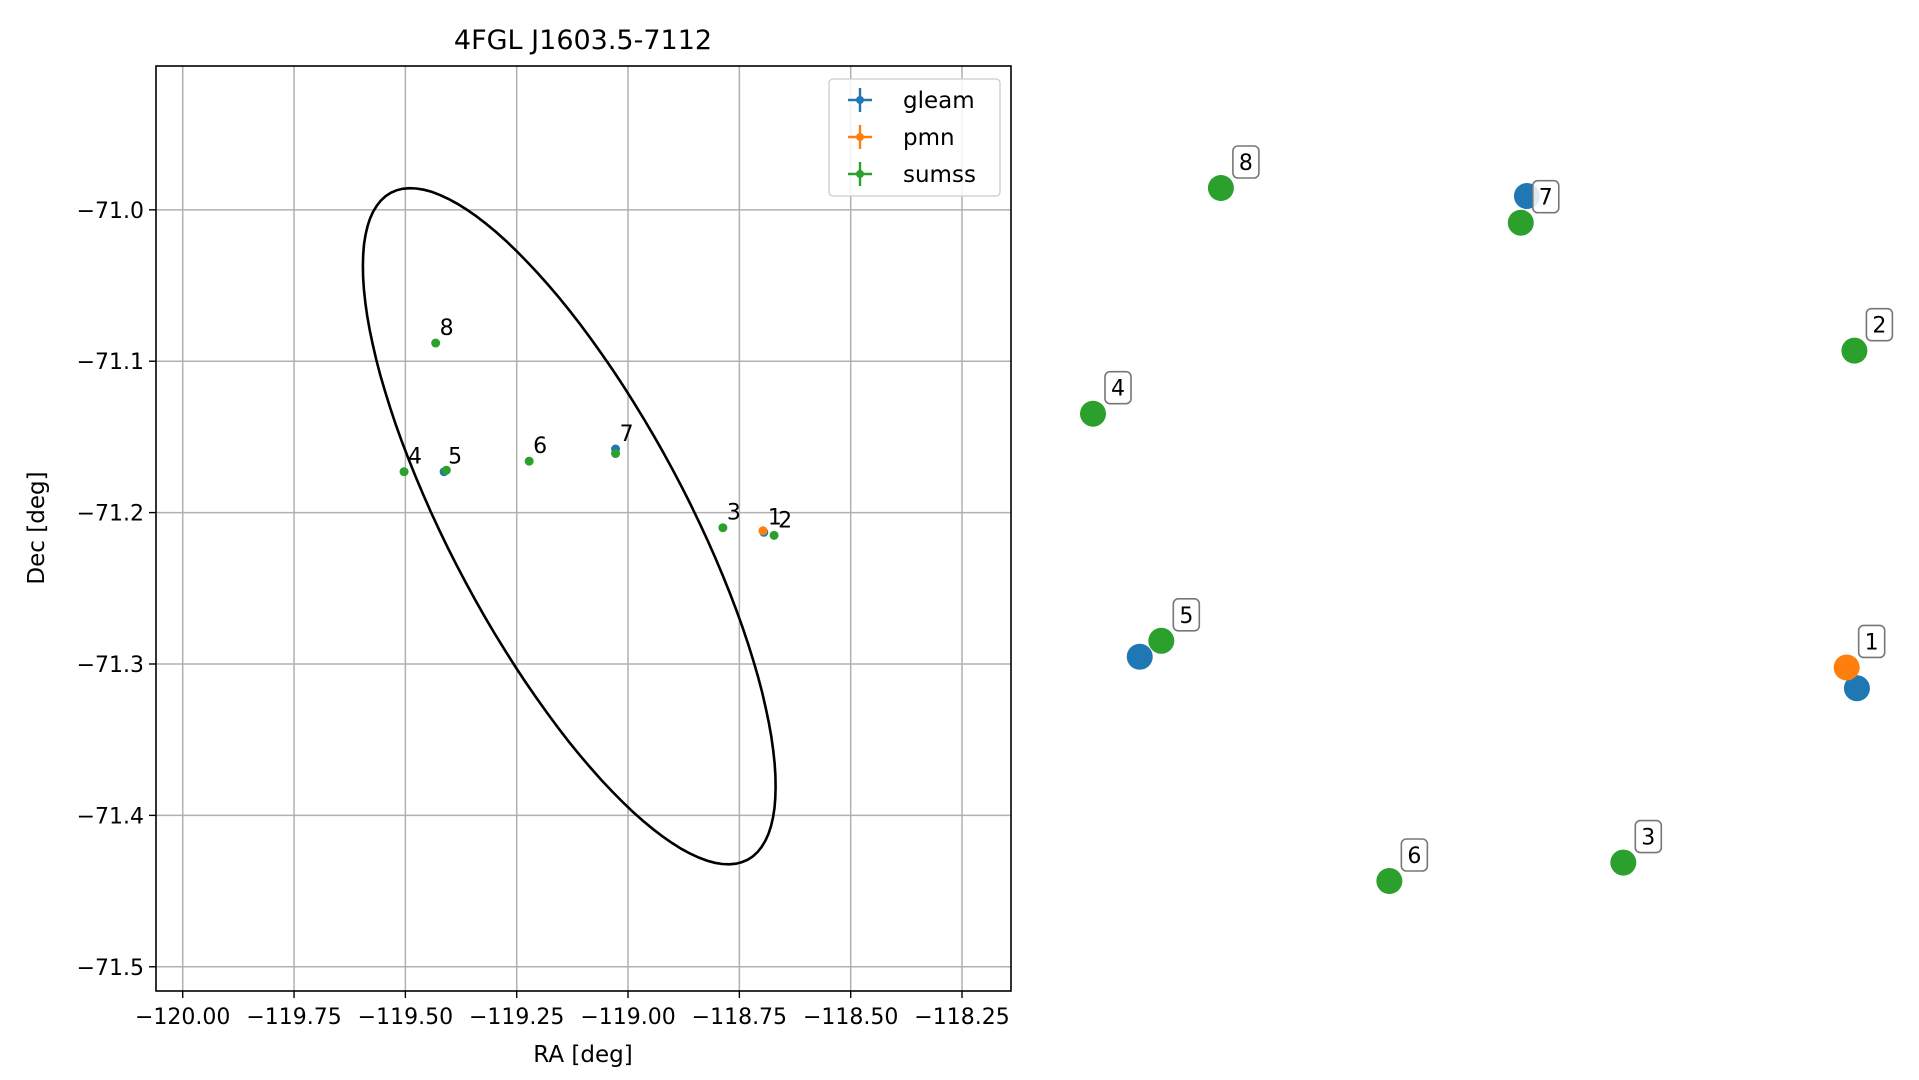  Describe the element at coordinates (785, 520) in the screenshot. I see `point-label: 2` at that location.